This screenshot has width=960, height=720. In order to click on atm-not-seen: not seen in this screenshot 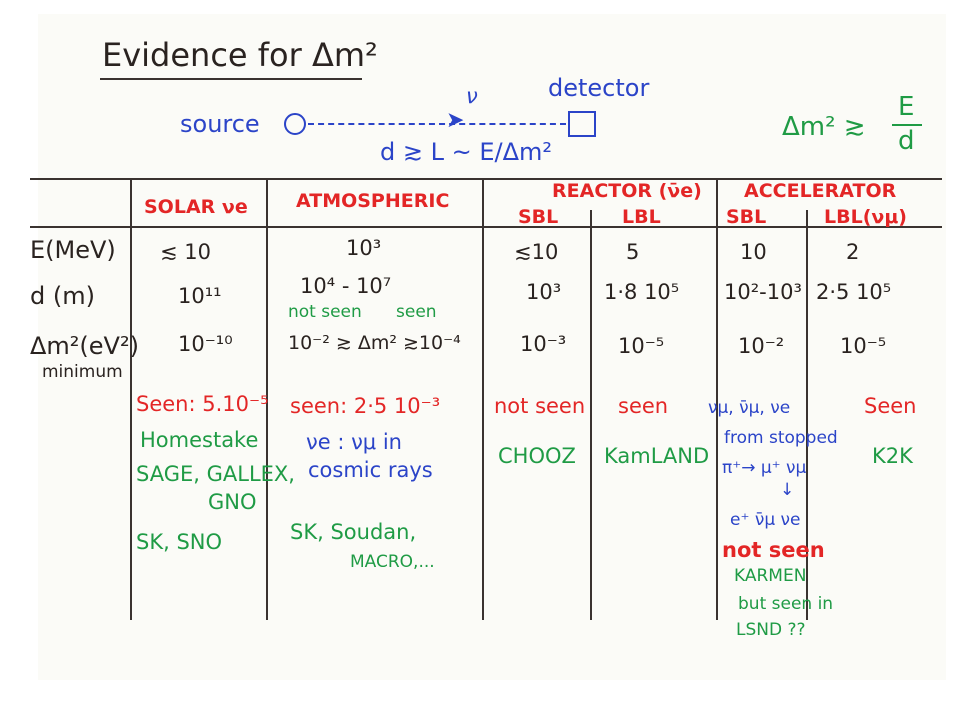, I will do `click(325, 312)`.